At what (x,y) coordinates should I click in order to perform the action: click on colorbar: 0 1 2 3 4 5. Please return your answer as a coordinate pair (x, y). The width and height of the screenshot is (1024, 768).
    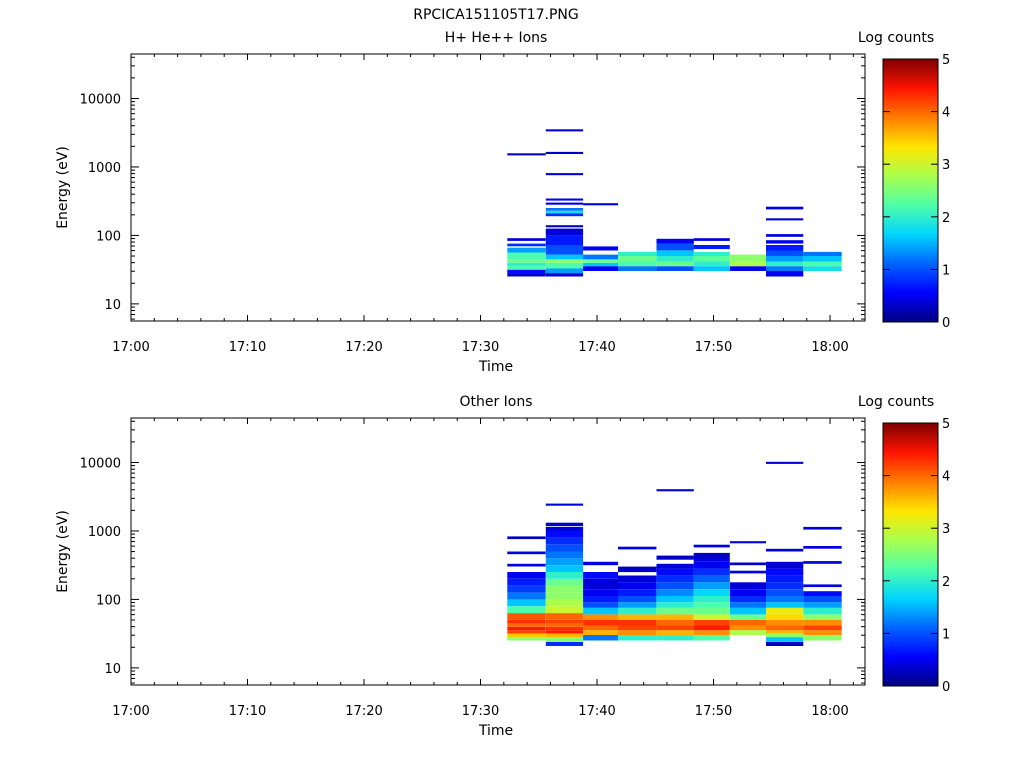
    Looking at the image, I should click on (916, 192).